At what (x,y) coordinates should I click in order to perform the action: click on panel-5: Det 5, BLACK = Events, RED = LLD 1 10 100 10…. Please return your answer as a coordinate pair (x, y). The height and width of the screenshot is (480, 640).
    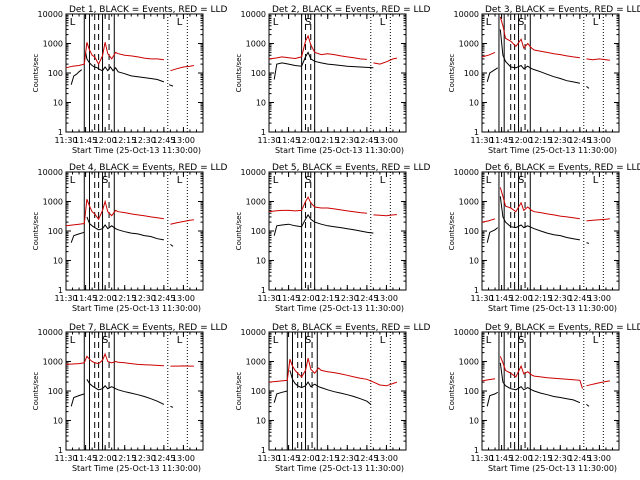
    Looking at the image, I should click on (333, 238).